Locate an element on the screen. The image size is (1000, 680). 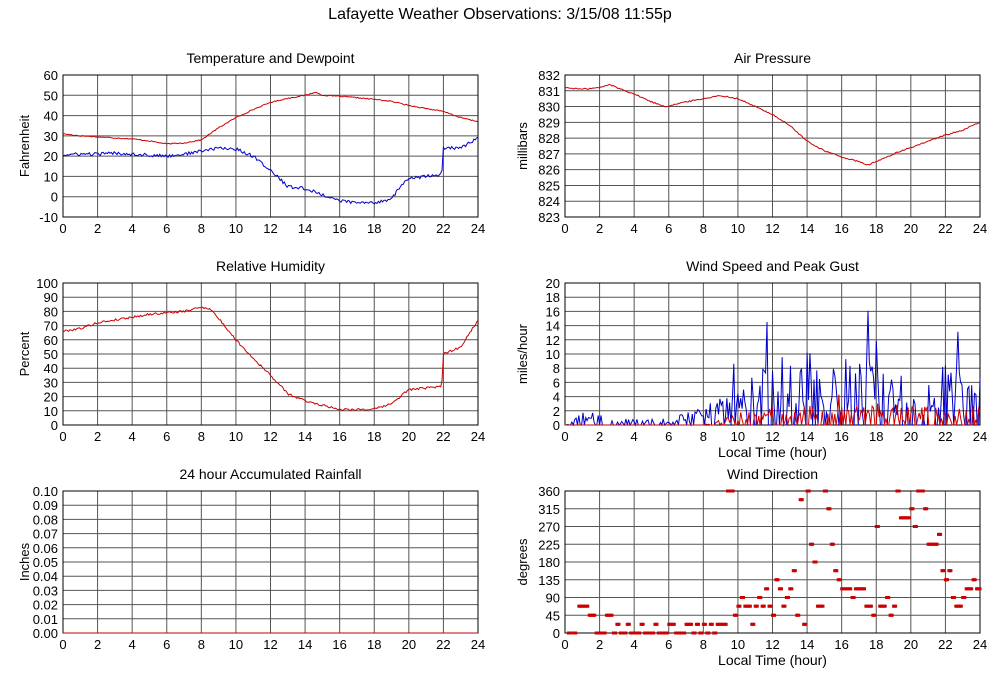
y-tick-label: 16 is located at coordinates (553, 311).